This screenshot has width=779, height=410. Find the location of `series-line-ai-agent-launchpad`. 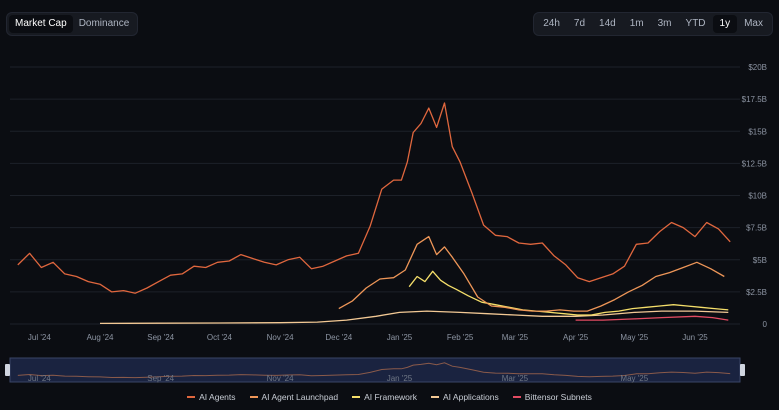

series-line-ai-agent-launchpad is located at coordinates (531, 273).